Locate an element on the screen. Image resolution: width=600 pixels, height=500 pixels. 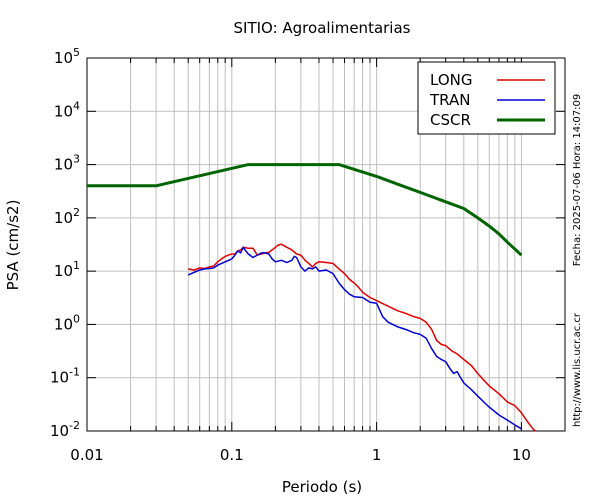
y-tick-label: 10¹ is located at coordinates (67, 269).